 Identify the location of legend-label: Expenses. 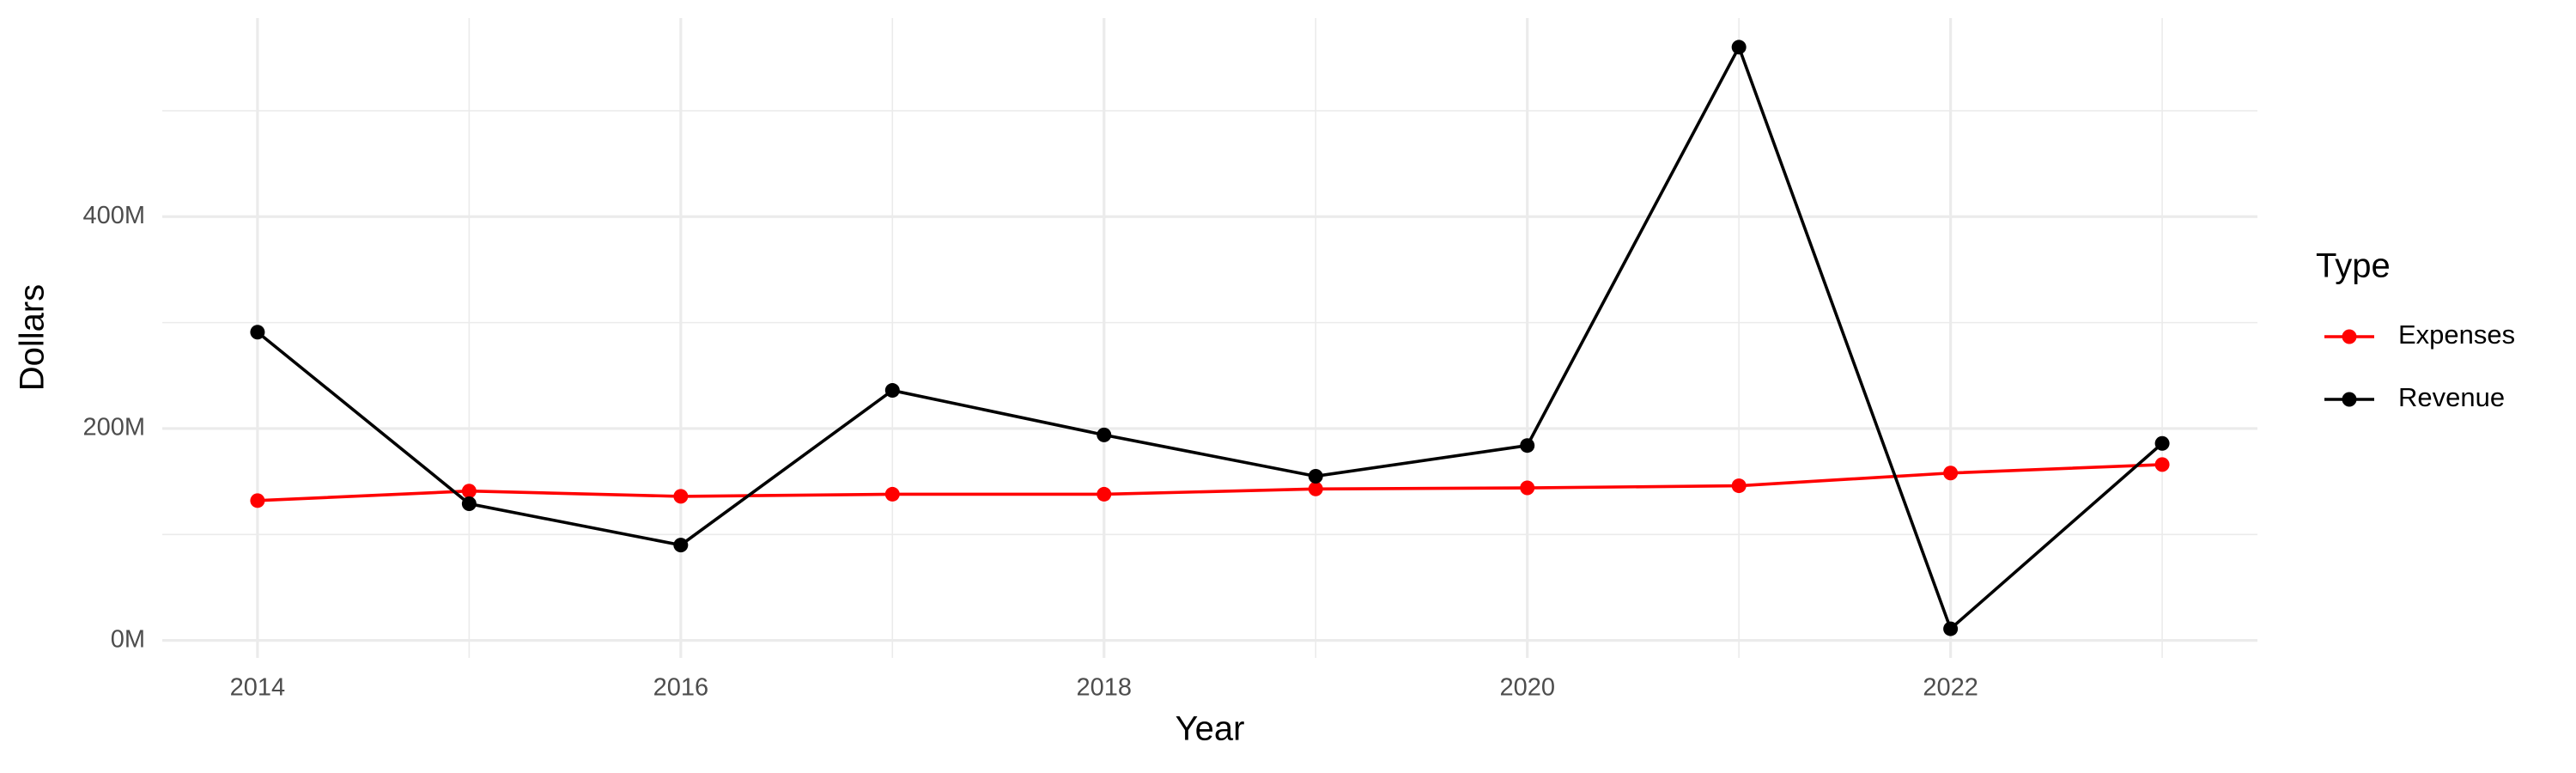
(2456, 335).